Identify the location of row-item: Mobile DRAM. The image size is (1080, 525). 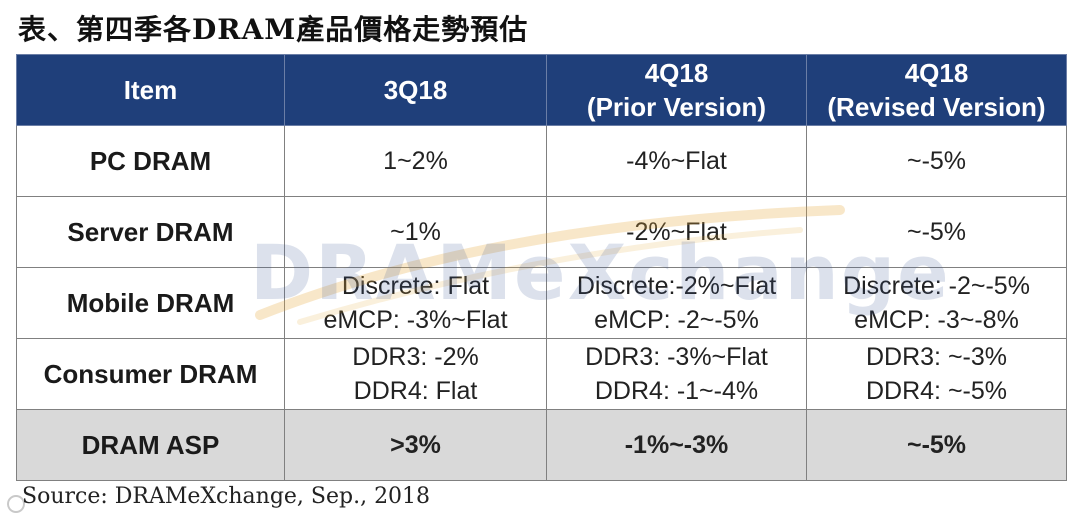
(150, 303).